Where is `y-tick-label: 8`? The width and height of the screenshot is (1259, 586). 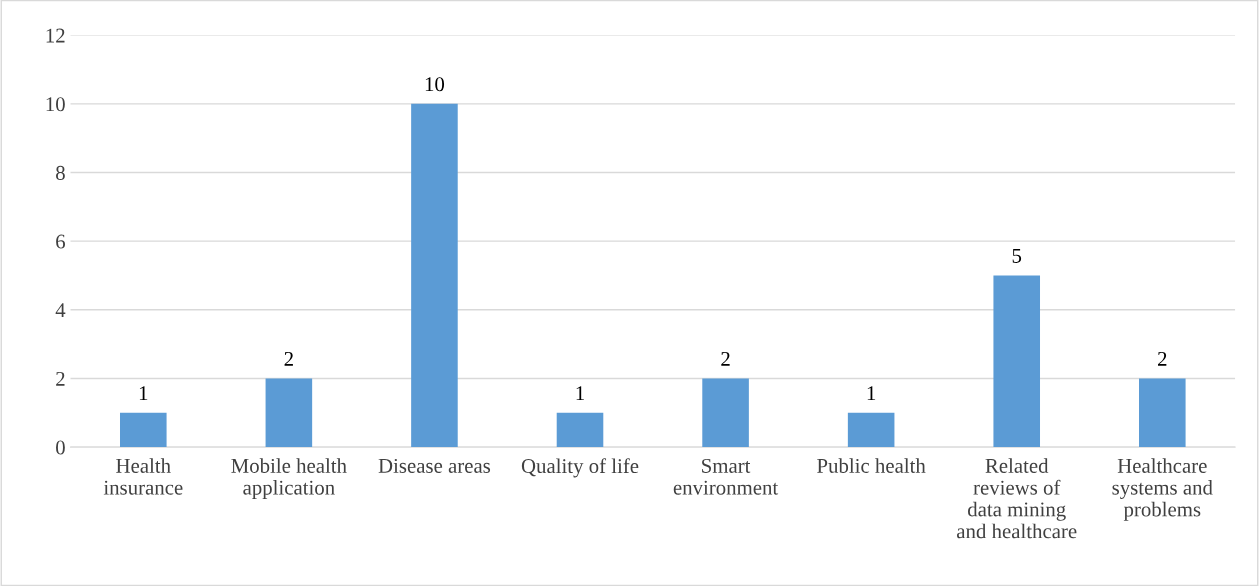
y-tick-label: 8 is located at coordinates (60, 172).